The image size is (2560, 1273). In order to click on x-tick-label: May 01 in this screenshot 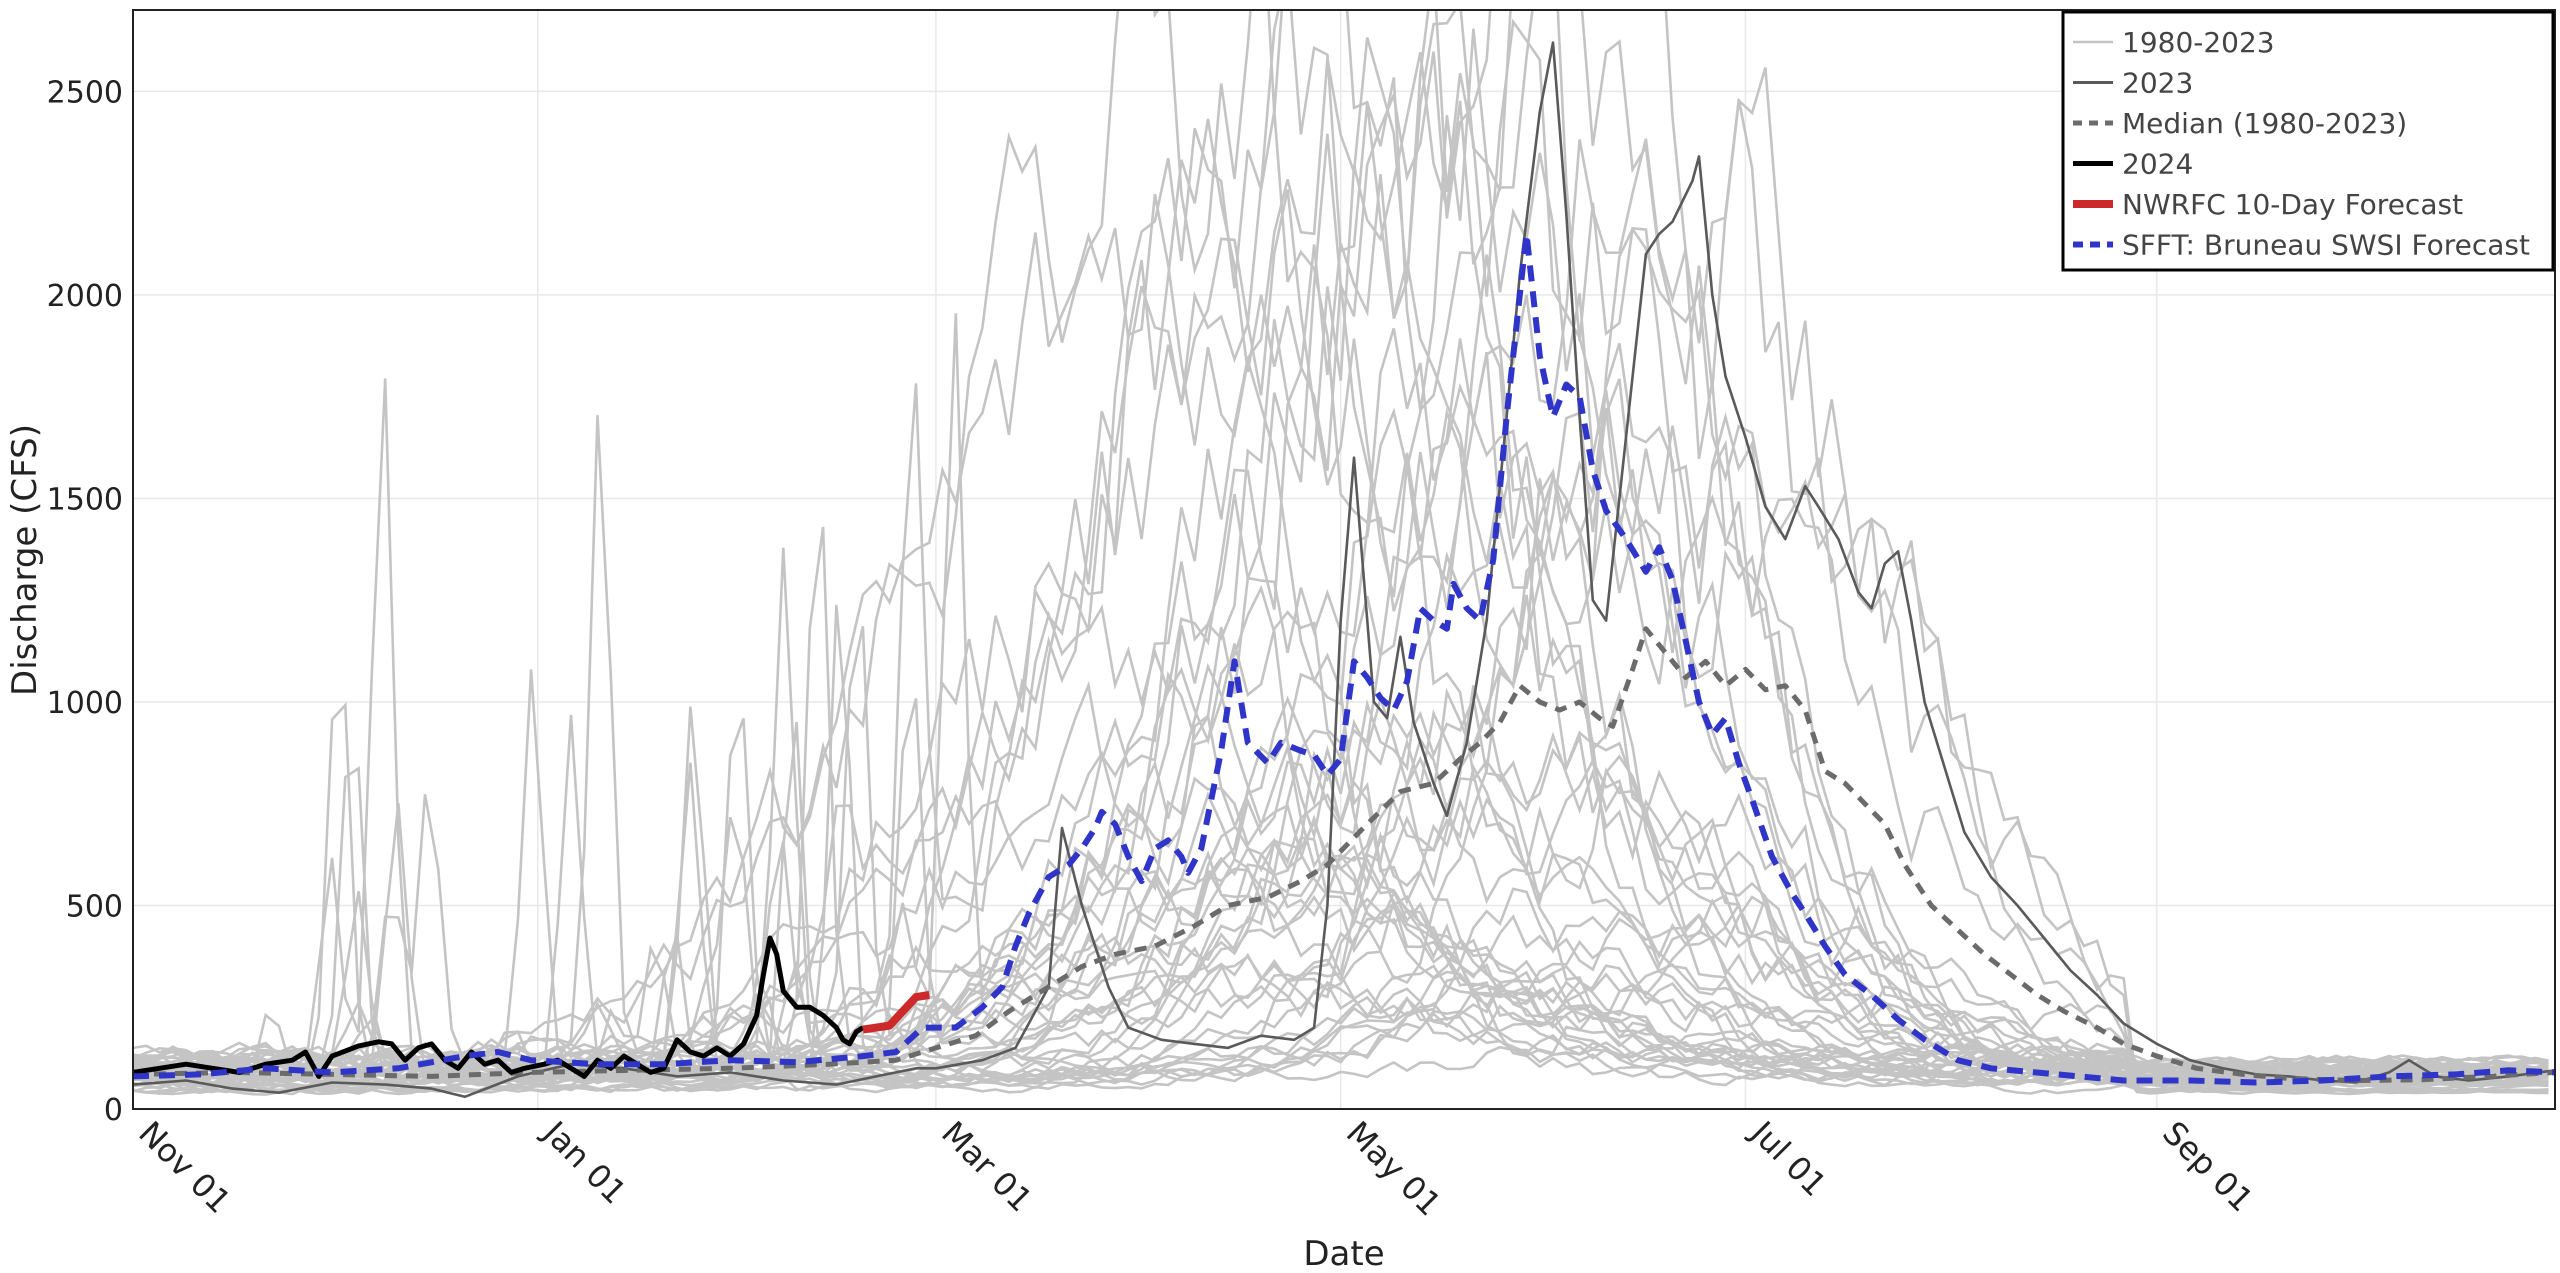, I will do `click(1394, 1169)`.